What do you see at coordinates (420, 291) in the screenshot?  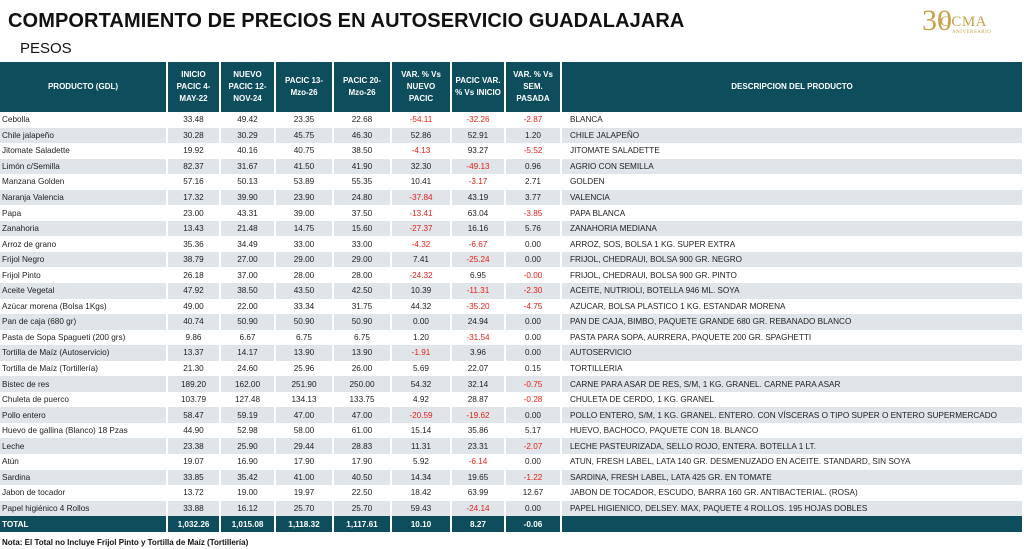 I see `cell-var-vs-nuevo: 10.39` at bounding box center [420, 291].